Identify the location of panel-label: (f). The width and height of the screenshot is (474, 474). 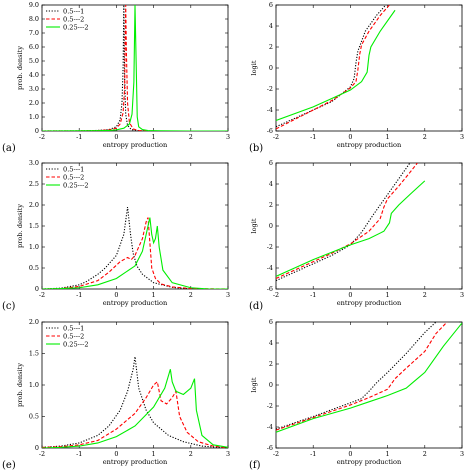
(255, 465).